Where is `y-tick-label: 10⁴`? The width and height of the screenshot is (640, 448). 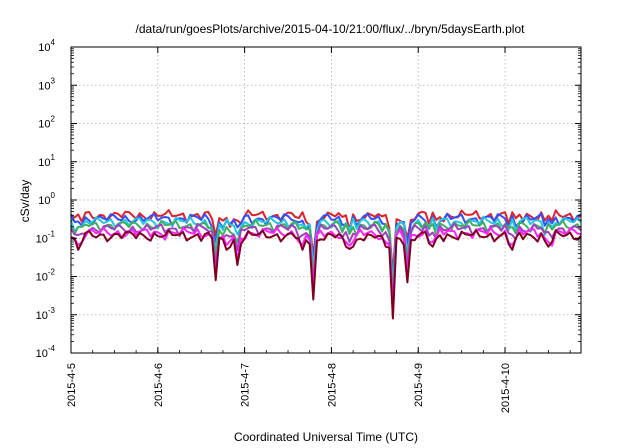
y-tick-label: 10⁴ is located at coordinates (46, 46).